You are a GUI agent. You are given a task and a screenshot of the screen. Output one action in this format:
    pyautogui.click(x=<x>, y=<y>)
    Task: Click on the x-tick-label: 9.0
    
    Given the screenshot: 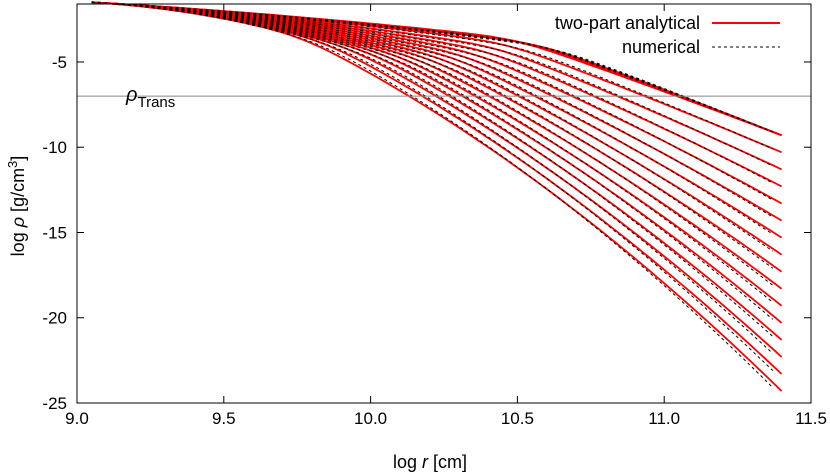 What is the action you would take?
    pyautogui.click(x=77, y=418)
    